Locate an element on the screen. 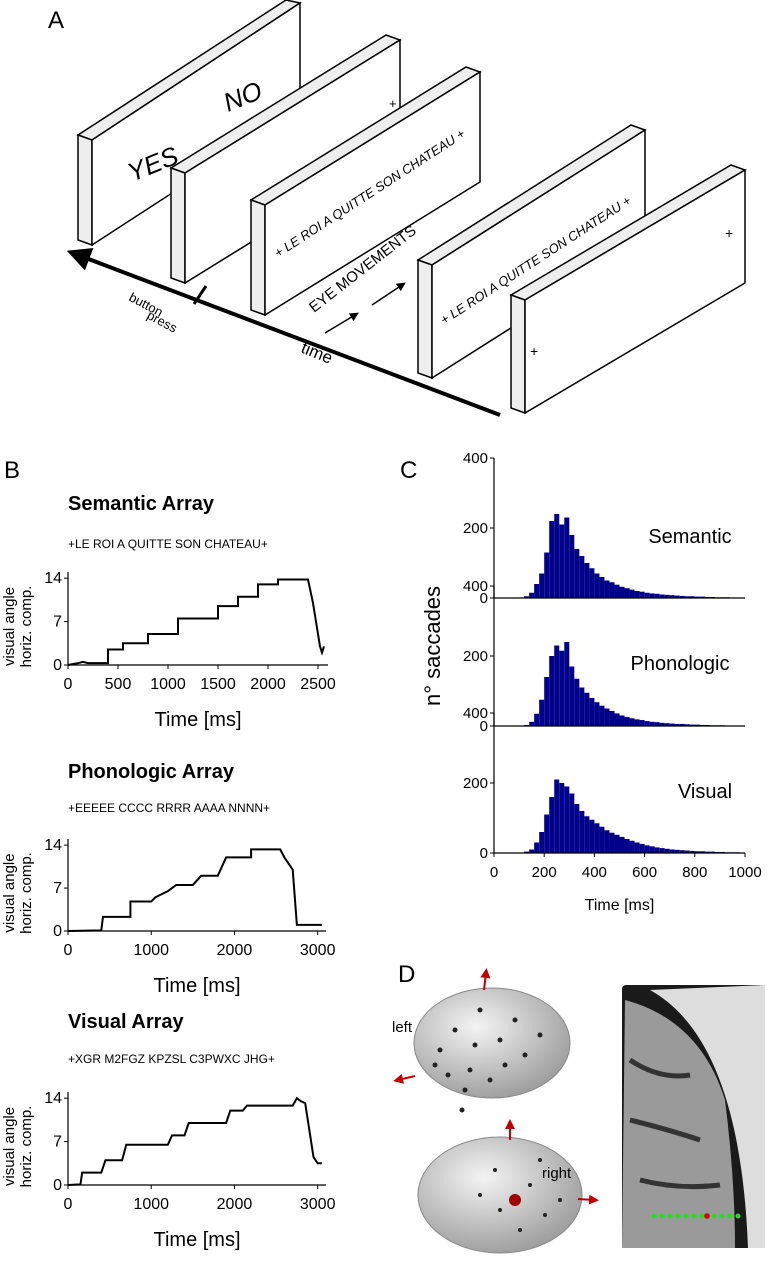 The image size is (768, 1280). depth-electrode is located at coordinates (696, 1216).